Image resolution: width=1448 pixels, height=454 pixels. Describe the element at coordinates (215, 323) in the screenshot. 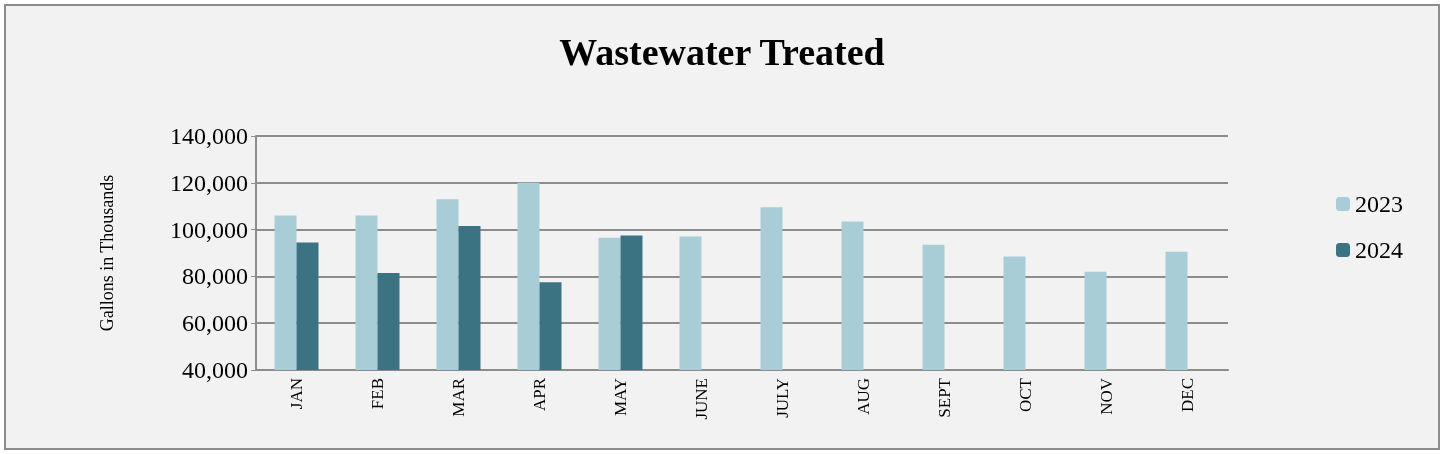

I see `y-tick-label: 60,000` at that location.